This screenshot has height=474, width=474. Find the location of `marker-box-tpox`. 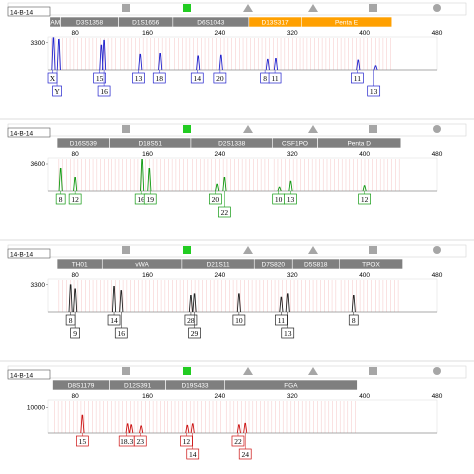

marker-box-tpox is located at coordinates (370, 264).